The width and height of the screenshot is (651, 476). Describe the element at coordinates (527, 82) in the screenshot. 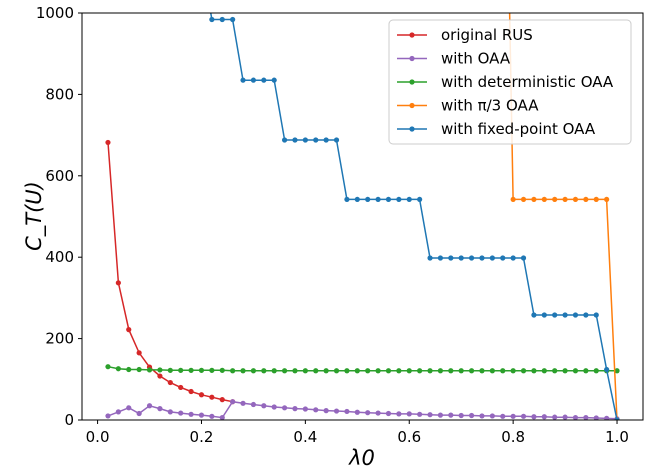

I see `legend-label: with deterministic OAA` at that location.